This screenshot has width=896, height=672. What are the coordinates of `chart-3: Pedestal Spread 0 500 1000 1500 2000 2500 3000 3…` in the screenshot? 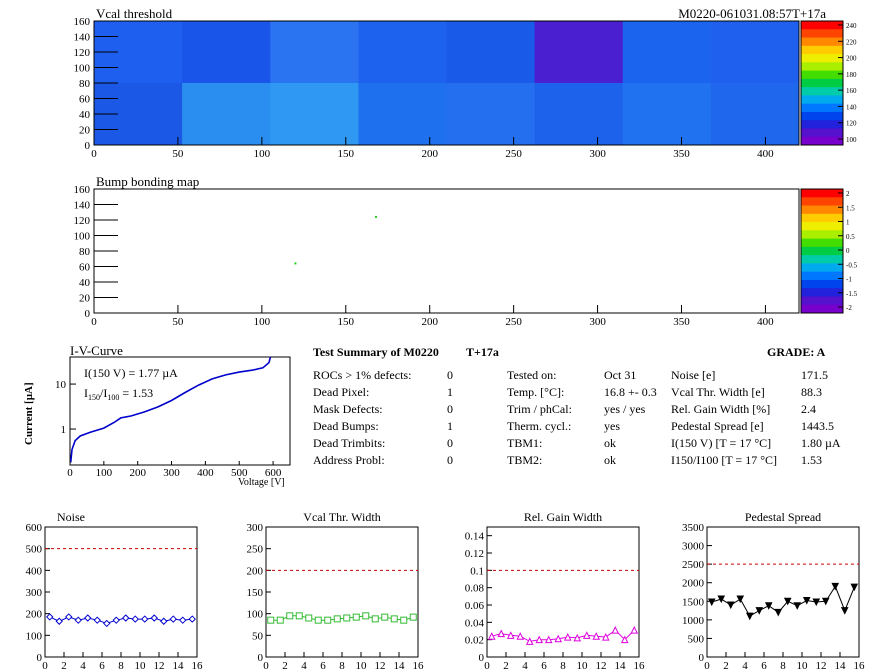 It's located at (773, 591).